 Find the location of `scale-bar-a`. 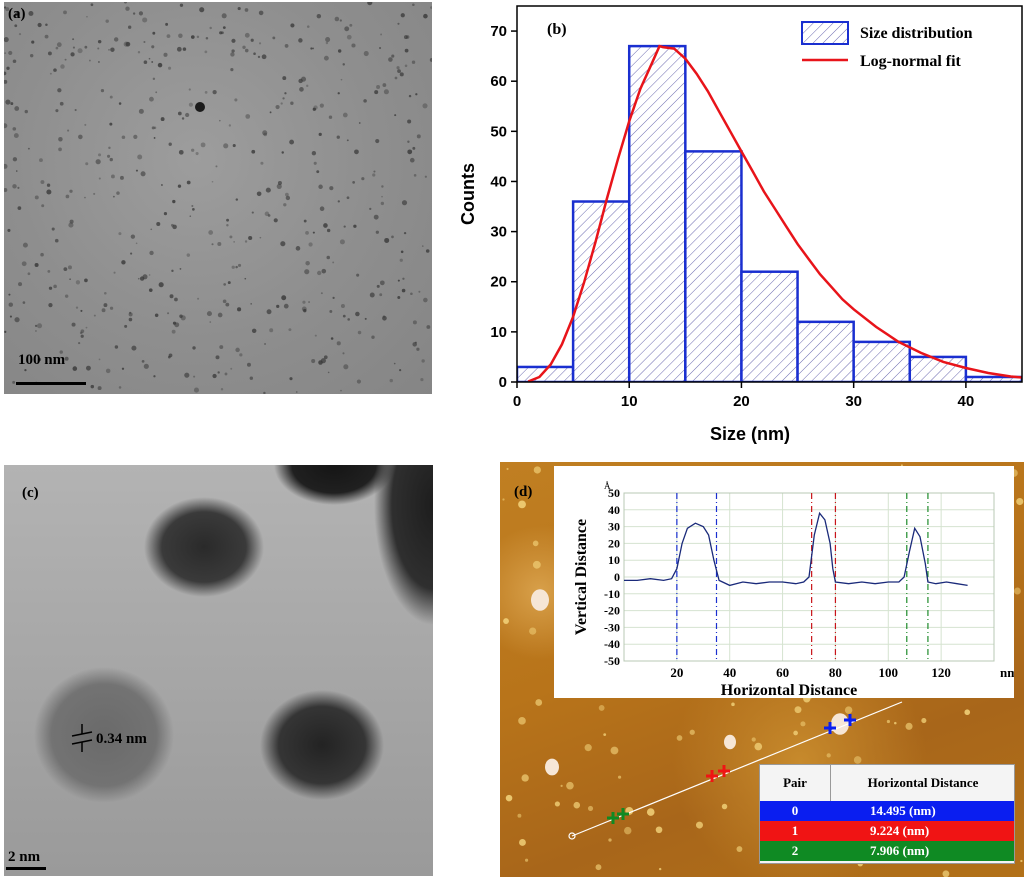

scale-bar-a is located at coordinates (51, 383).